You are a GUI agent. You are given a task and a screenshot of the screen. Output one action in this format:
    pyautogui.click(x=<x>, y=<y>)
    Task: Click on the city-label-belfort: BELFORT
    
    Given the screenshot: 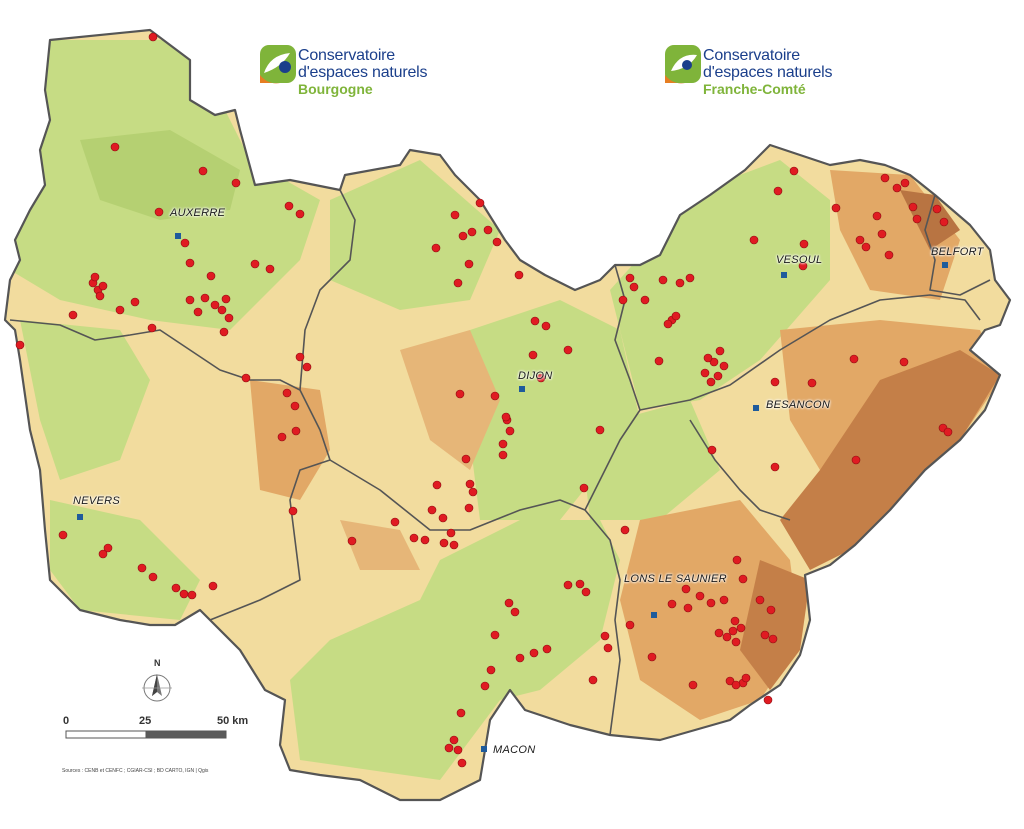 What is the action you would take?
    pyautogui.click(x=957, y=252)
    